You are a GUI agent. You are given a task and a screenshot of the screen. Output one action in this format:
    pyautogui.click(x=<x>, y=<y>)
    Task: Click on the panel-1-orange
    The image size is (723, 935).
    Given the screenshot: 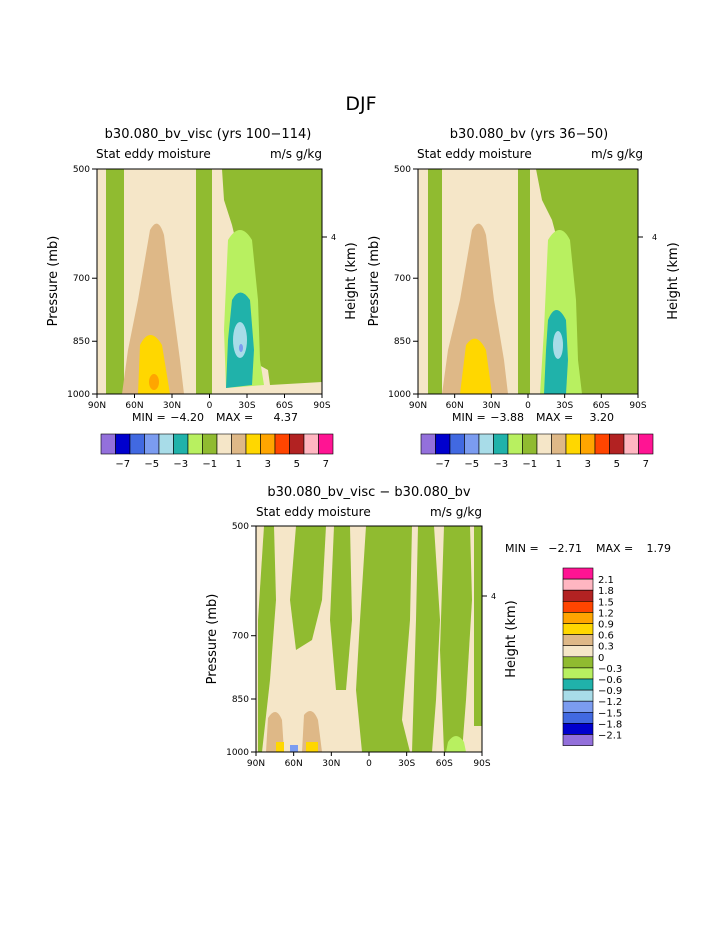 What is the action you would take?
    pyautogui.click(x=154, y=382)
    